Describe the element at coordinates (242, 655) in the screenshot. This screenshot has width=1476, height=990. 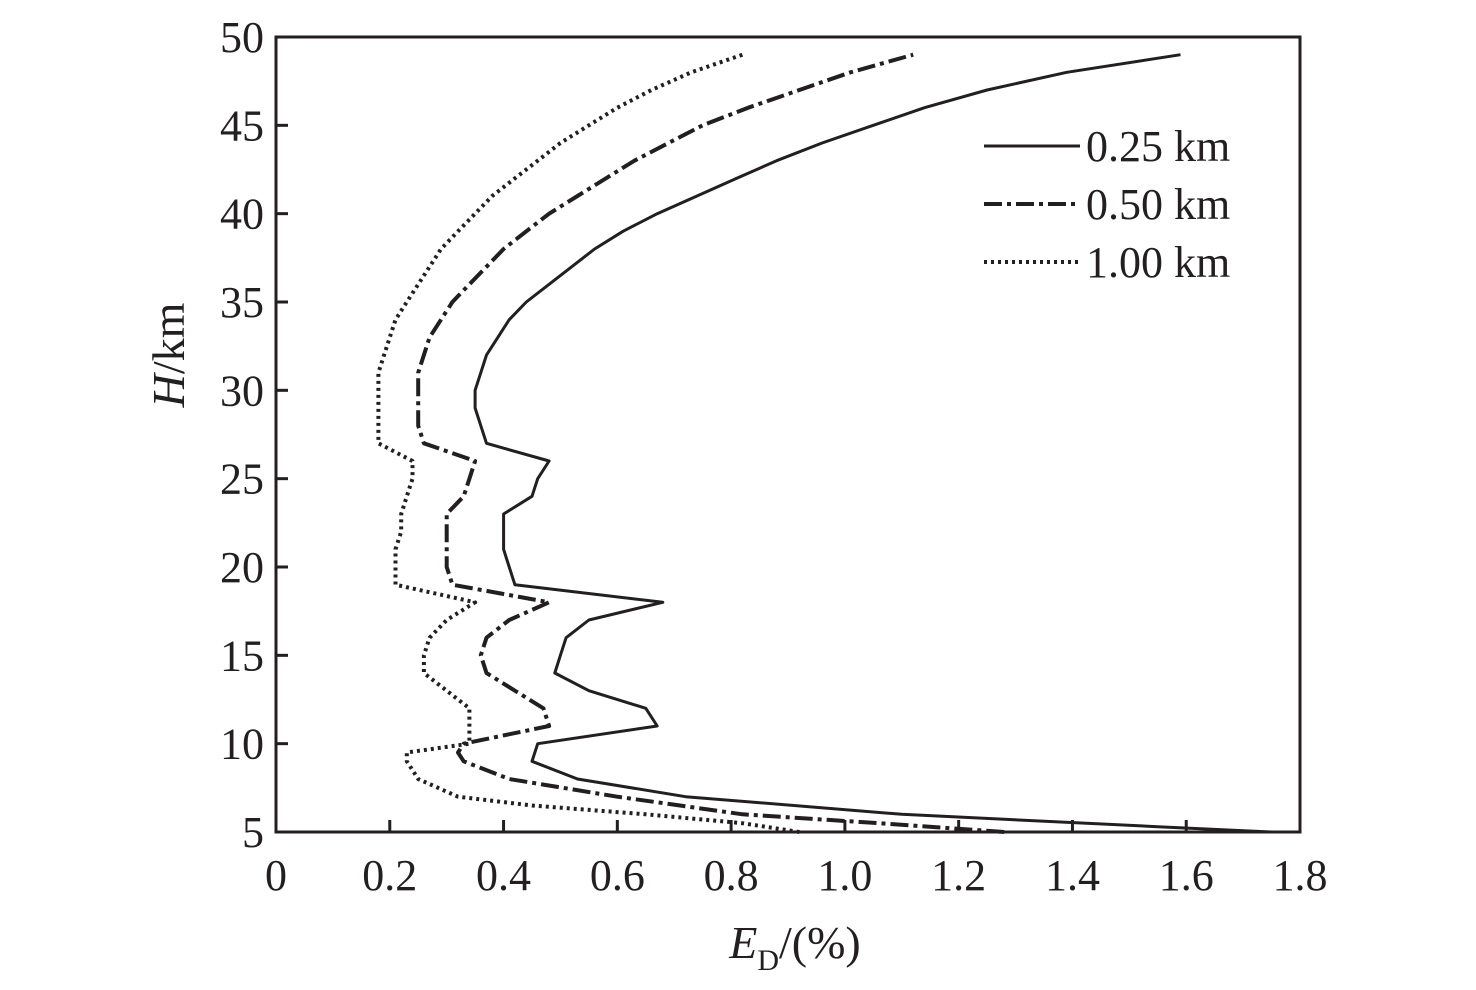
I see `y-tick-label: 15` at that location.